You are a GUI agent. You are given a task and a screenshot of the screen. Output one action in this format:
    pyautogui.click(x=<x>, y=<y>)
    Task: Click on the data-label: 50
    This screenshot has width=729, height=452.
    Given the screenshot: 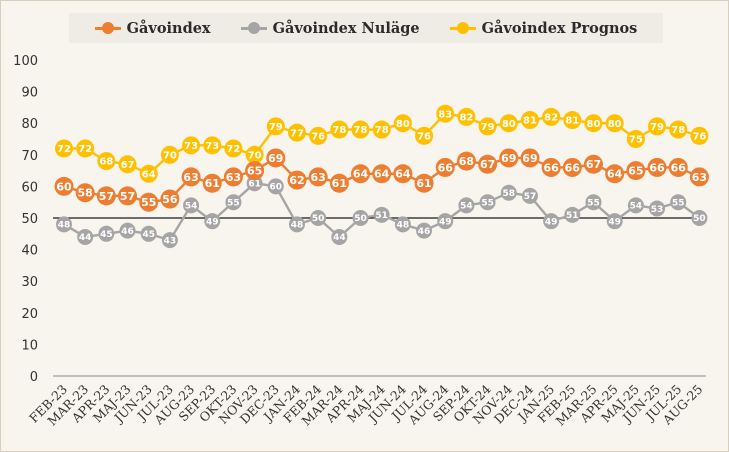 What is the action you would take?
    pyautogui.click(x=318, y=219)
    